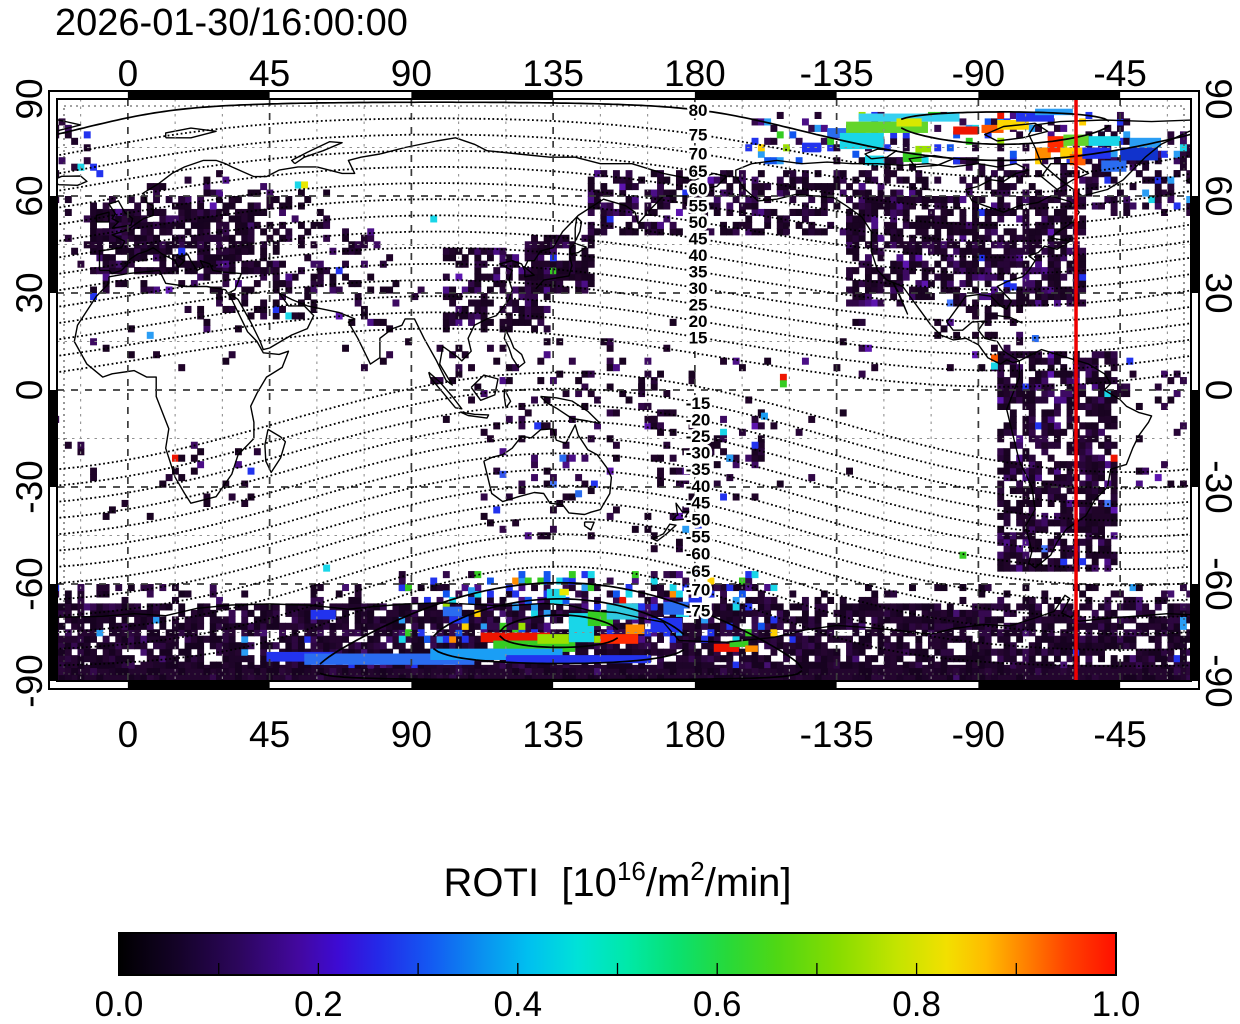  Describe the element at coordinates (269, 734) in the screenshot. I see `lon-axis-bottom-label: 45` at that location.